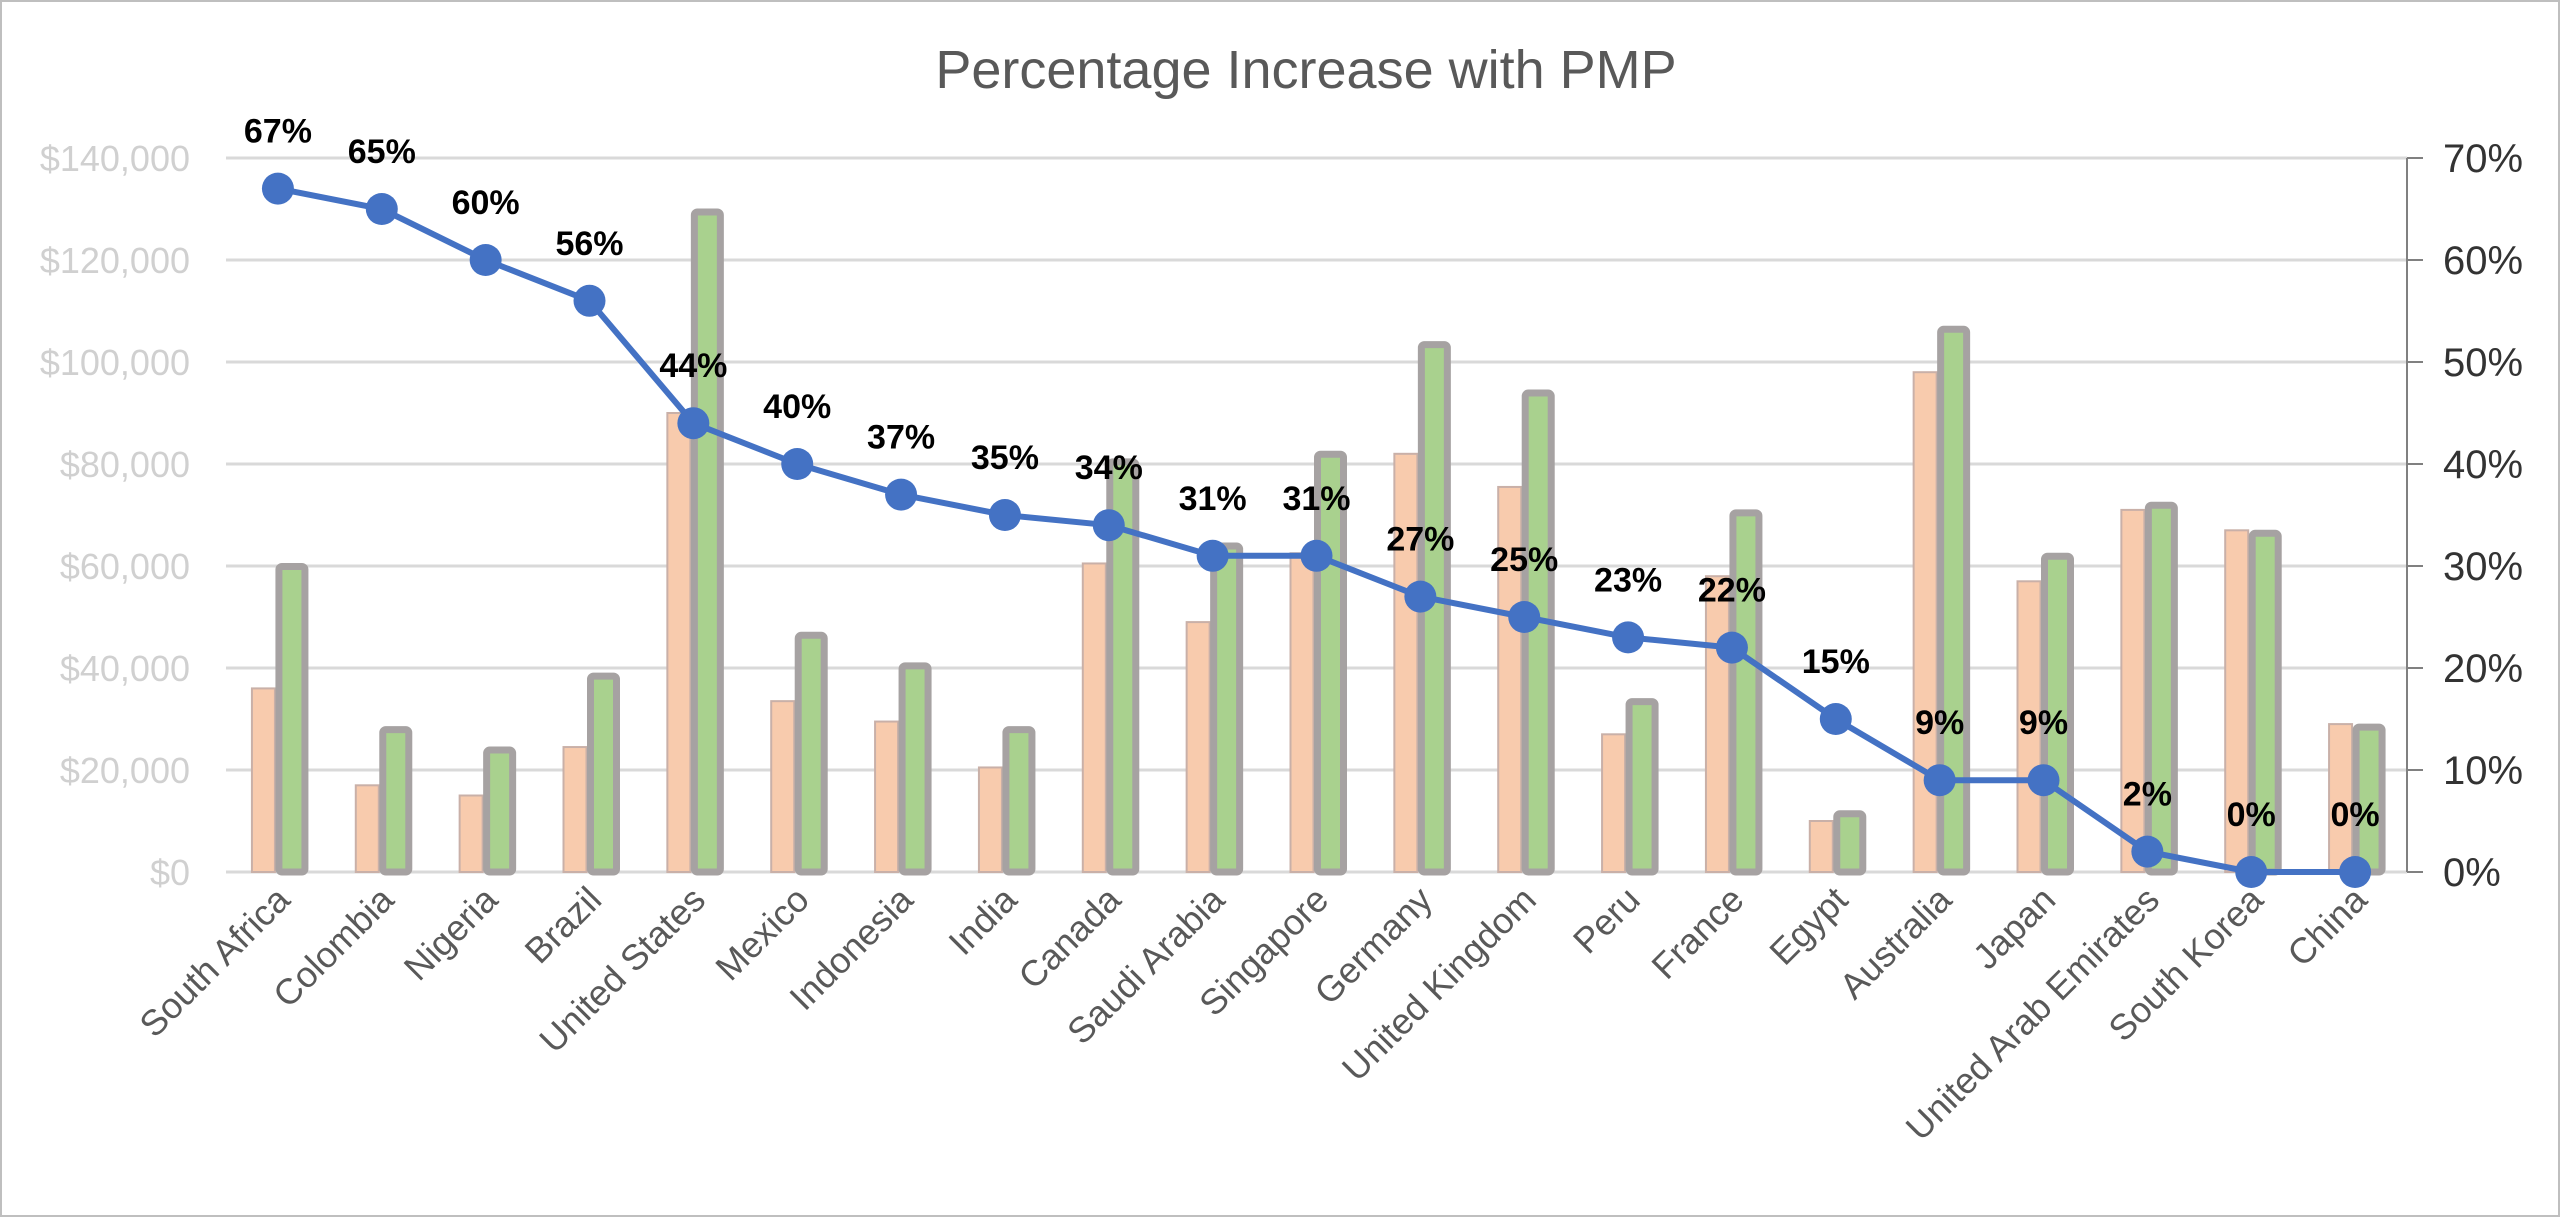 The image size is (2560, 1217). I want to click on data-label: 40%, so click(797, 407).